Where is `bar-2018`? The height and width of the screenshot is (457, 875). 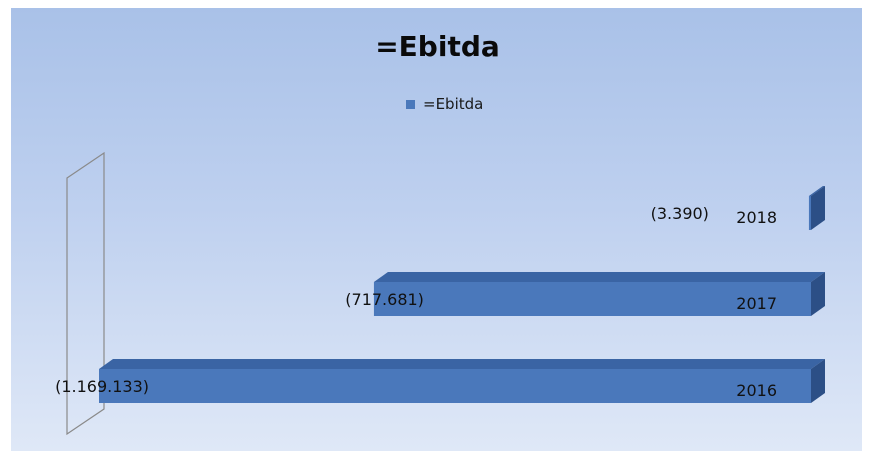 bar-2018 is located at coordinates (816, 208).